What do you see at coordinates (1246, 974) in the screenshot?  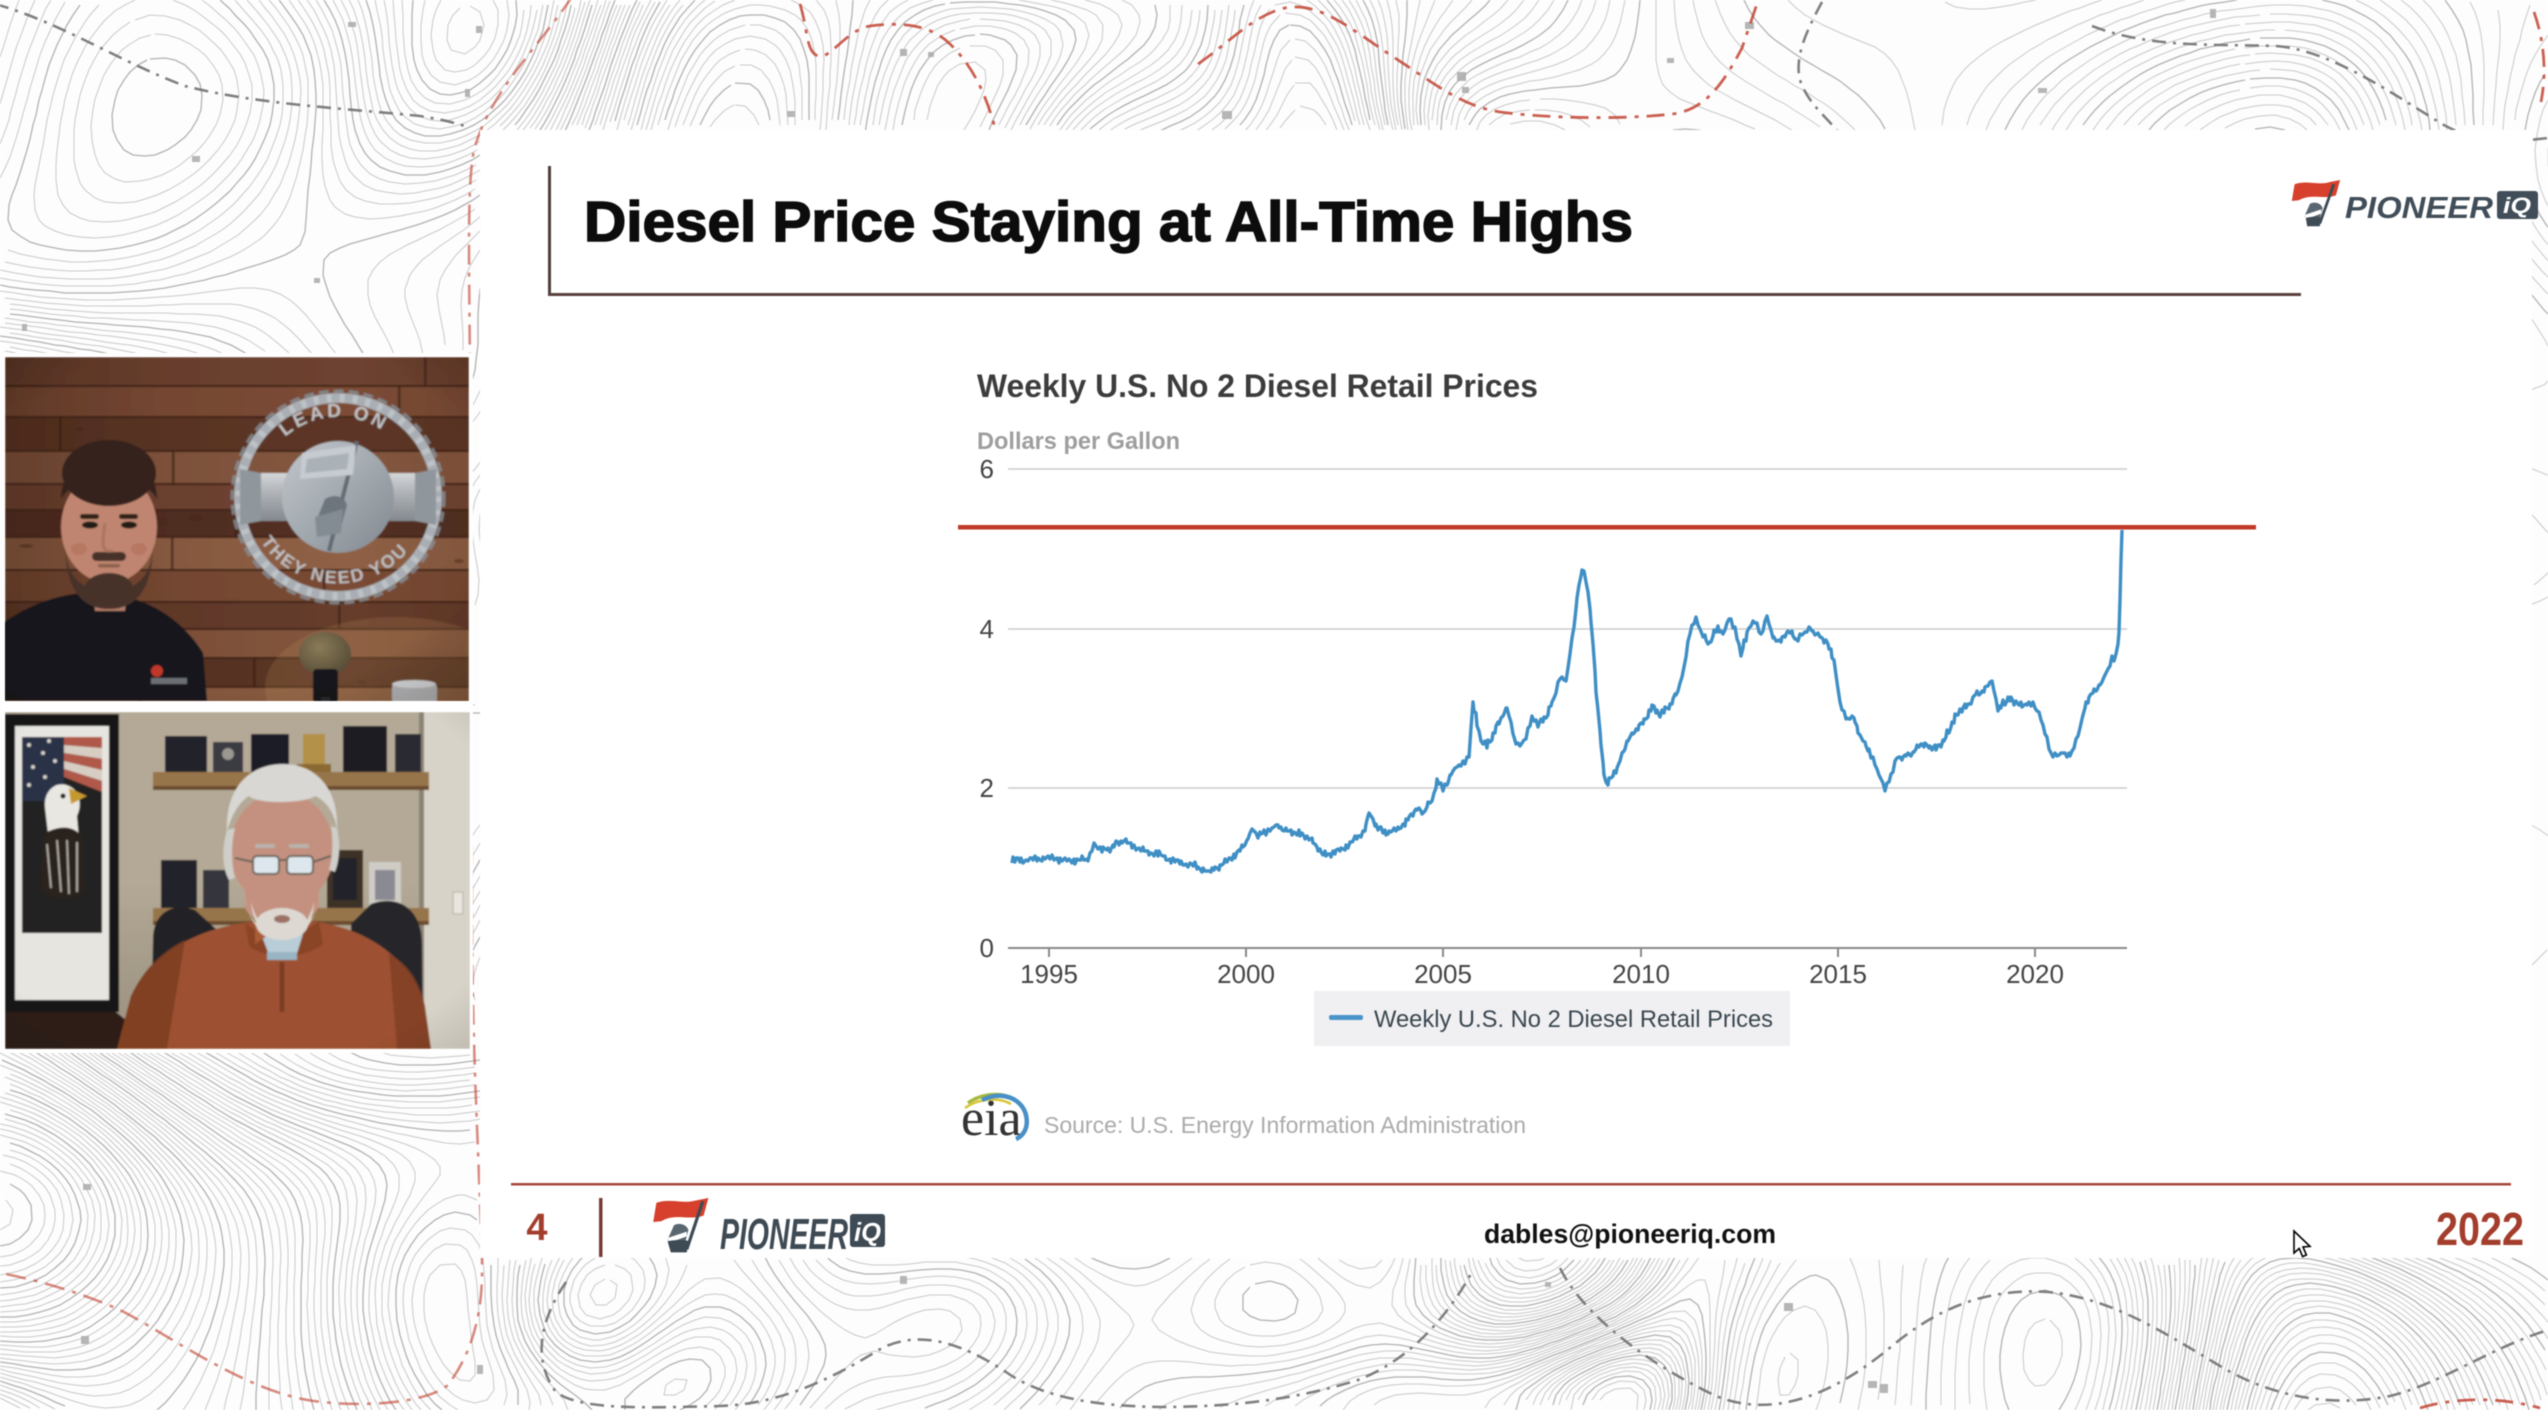 I see `svg-text: 2000` at bounding box center [1246, 974].